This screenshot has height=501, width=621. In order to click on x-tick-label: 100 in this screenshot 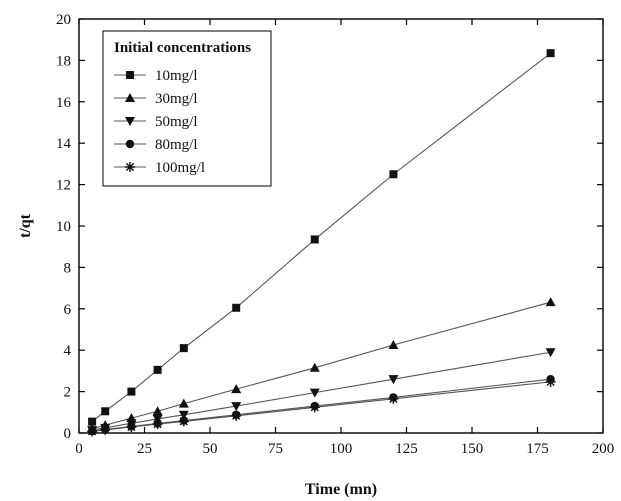, I will do `click(341, 449)`.